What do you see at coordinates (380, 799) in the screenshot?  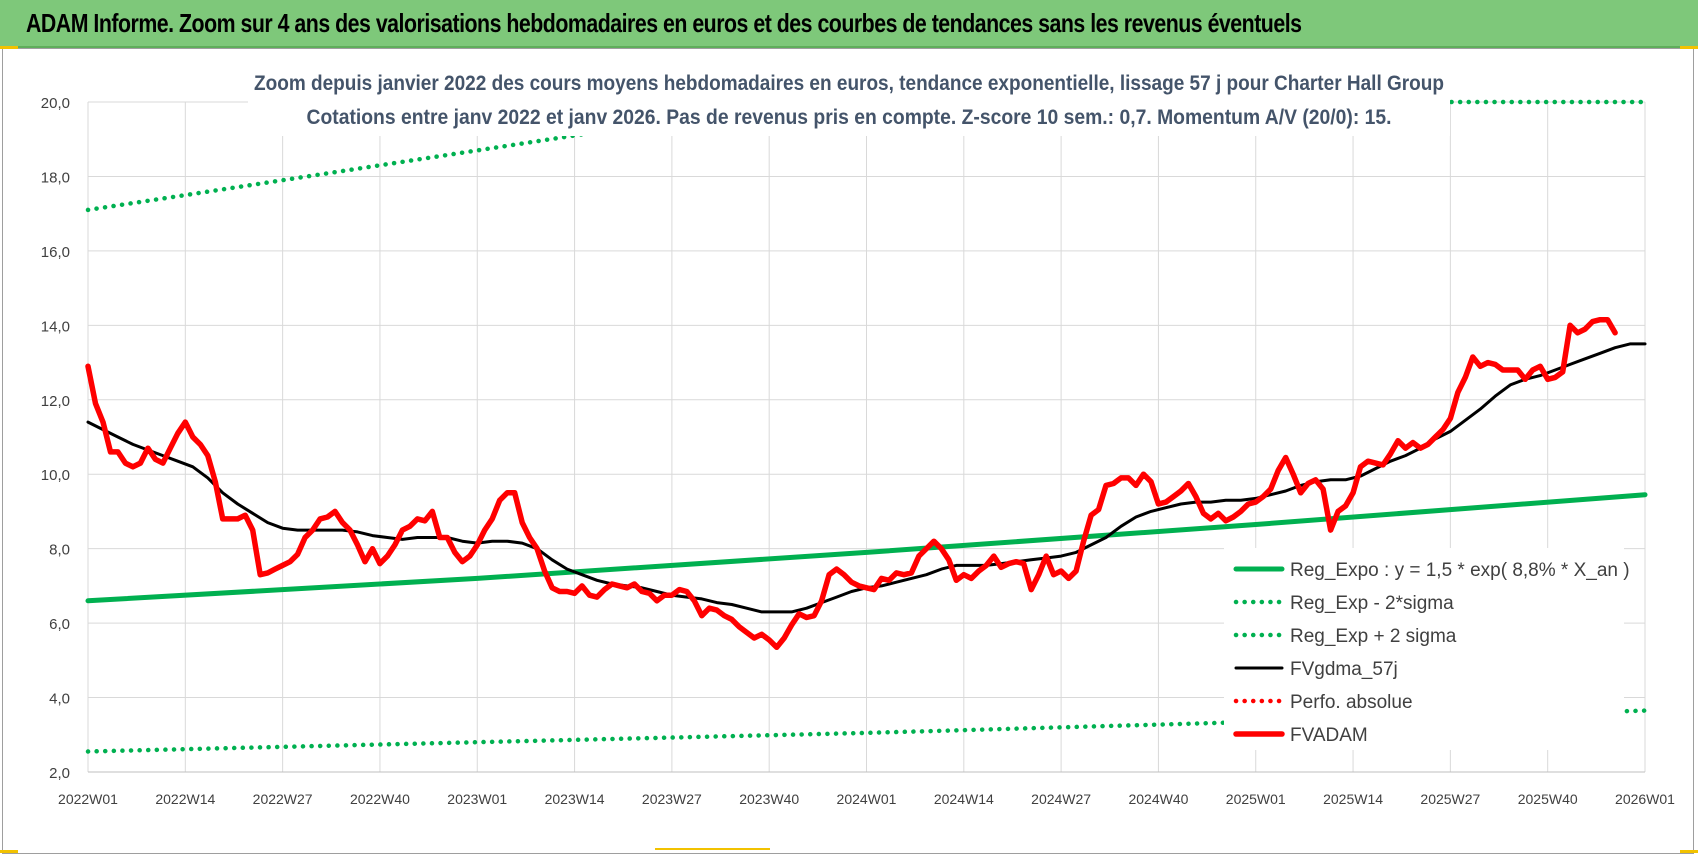 I see `x-tick-label: 2022W40` at bounding box center [380, 799].